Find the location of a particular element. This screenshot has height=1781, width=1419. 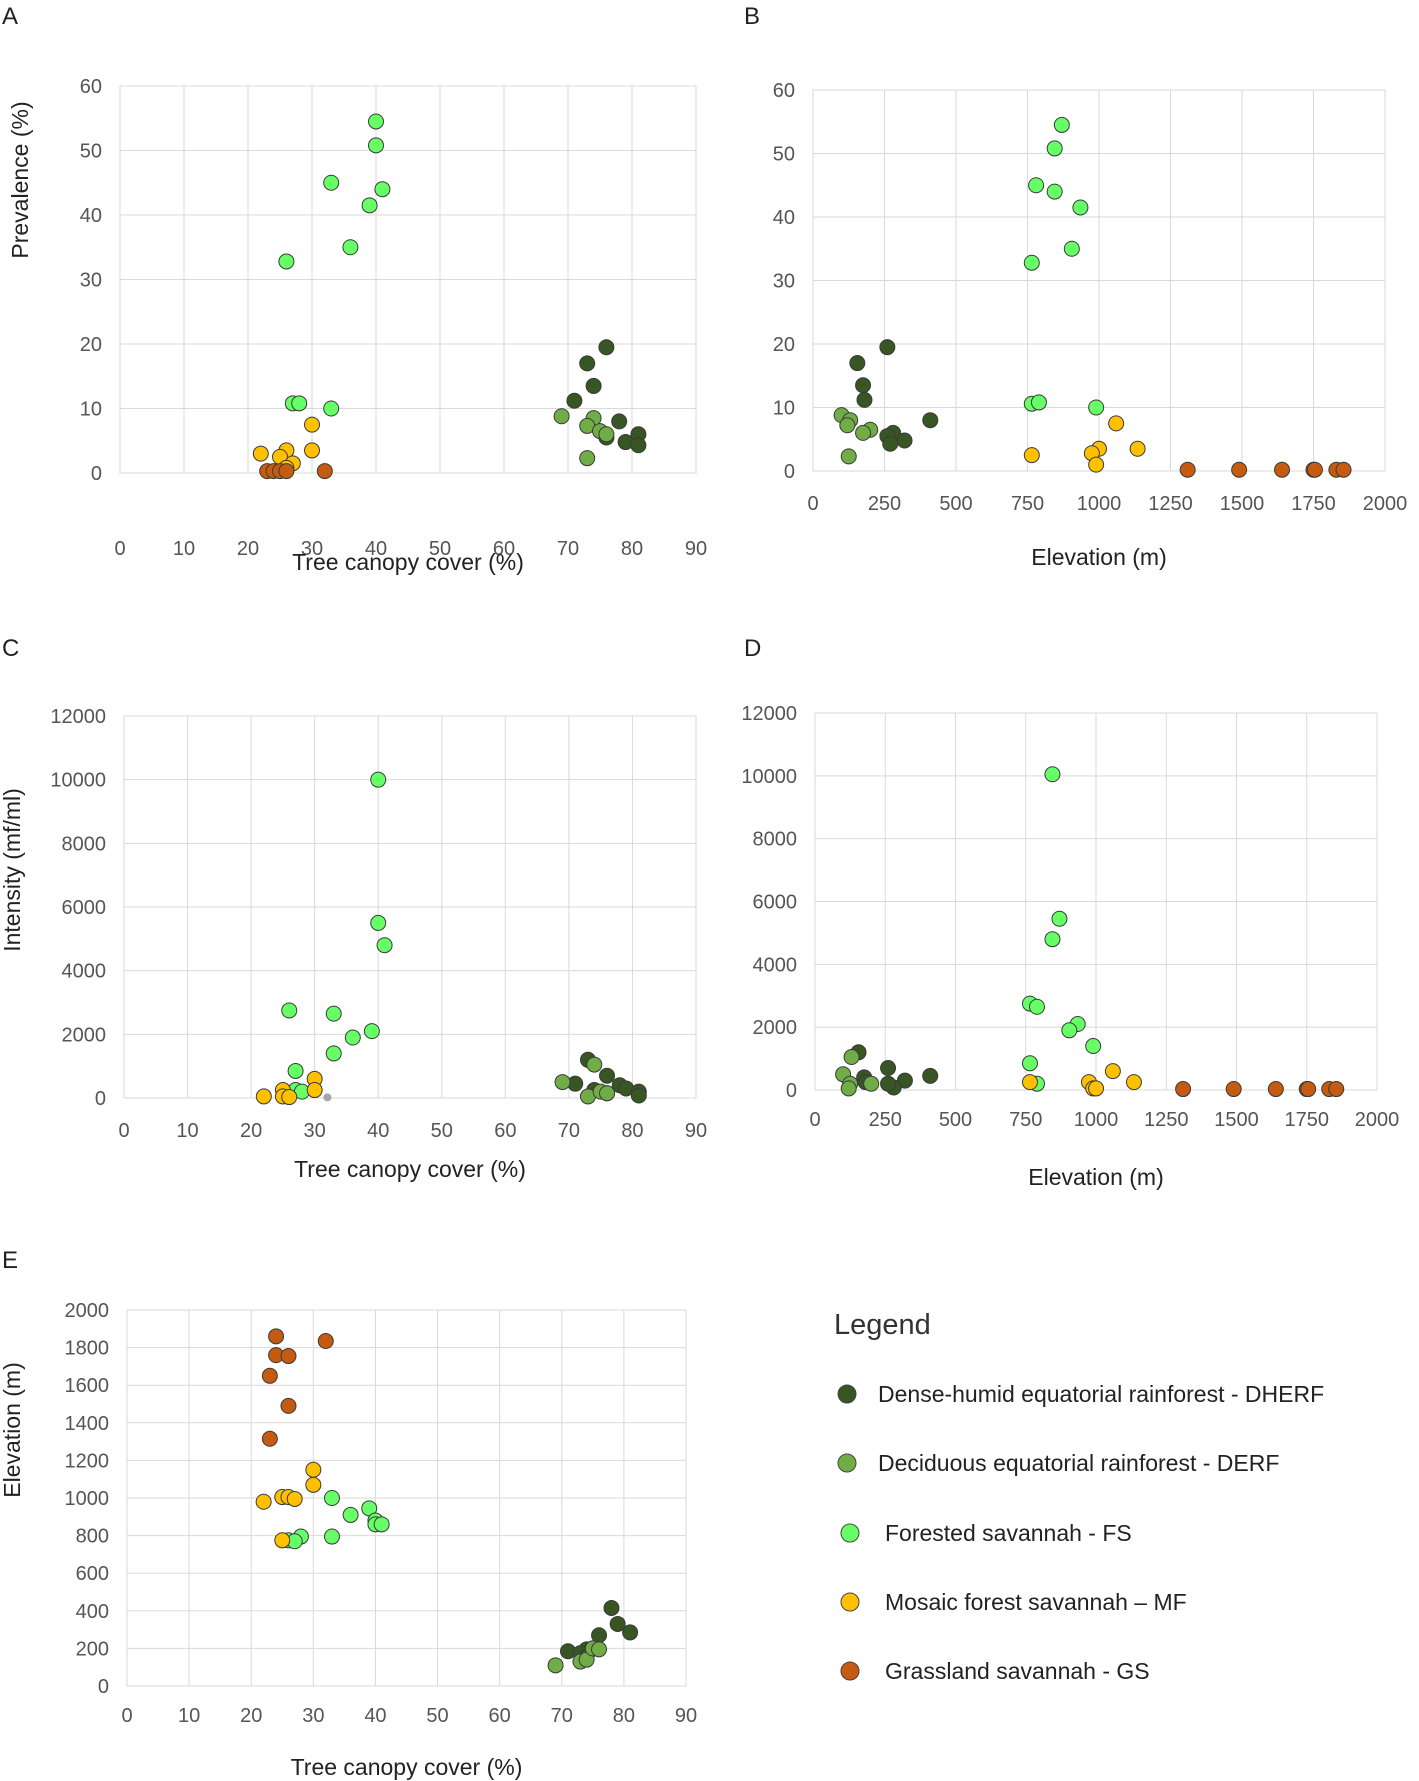

x-tick-e-1: 10 is located at coordinates (189, 1716).